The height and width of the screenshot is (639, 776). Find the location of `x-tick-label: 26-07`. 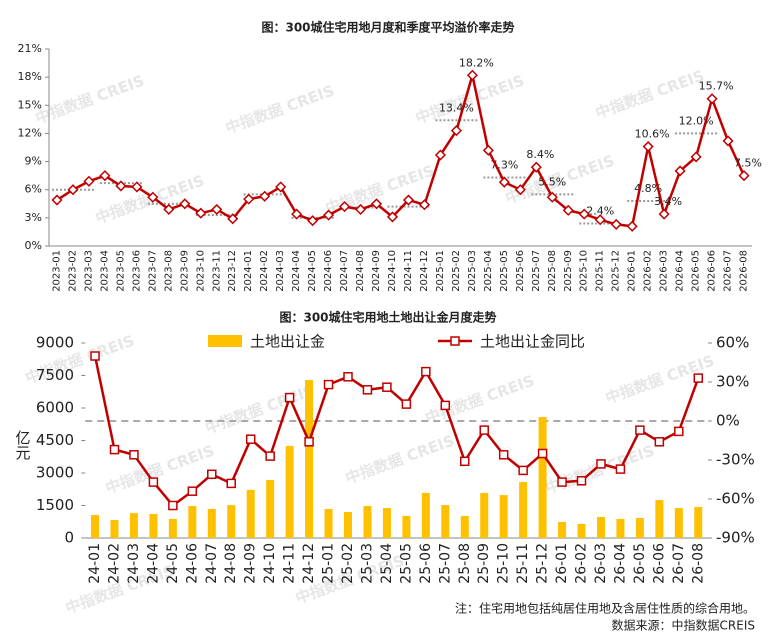

x-tick-label: 26-07 is located at coordinates (679, 563).